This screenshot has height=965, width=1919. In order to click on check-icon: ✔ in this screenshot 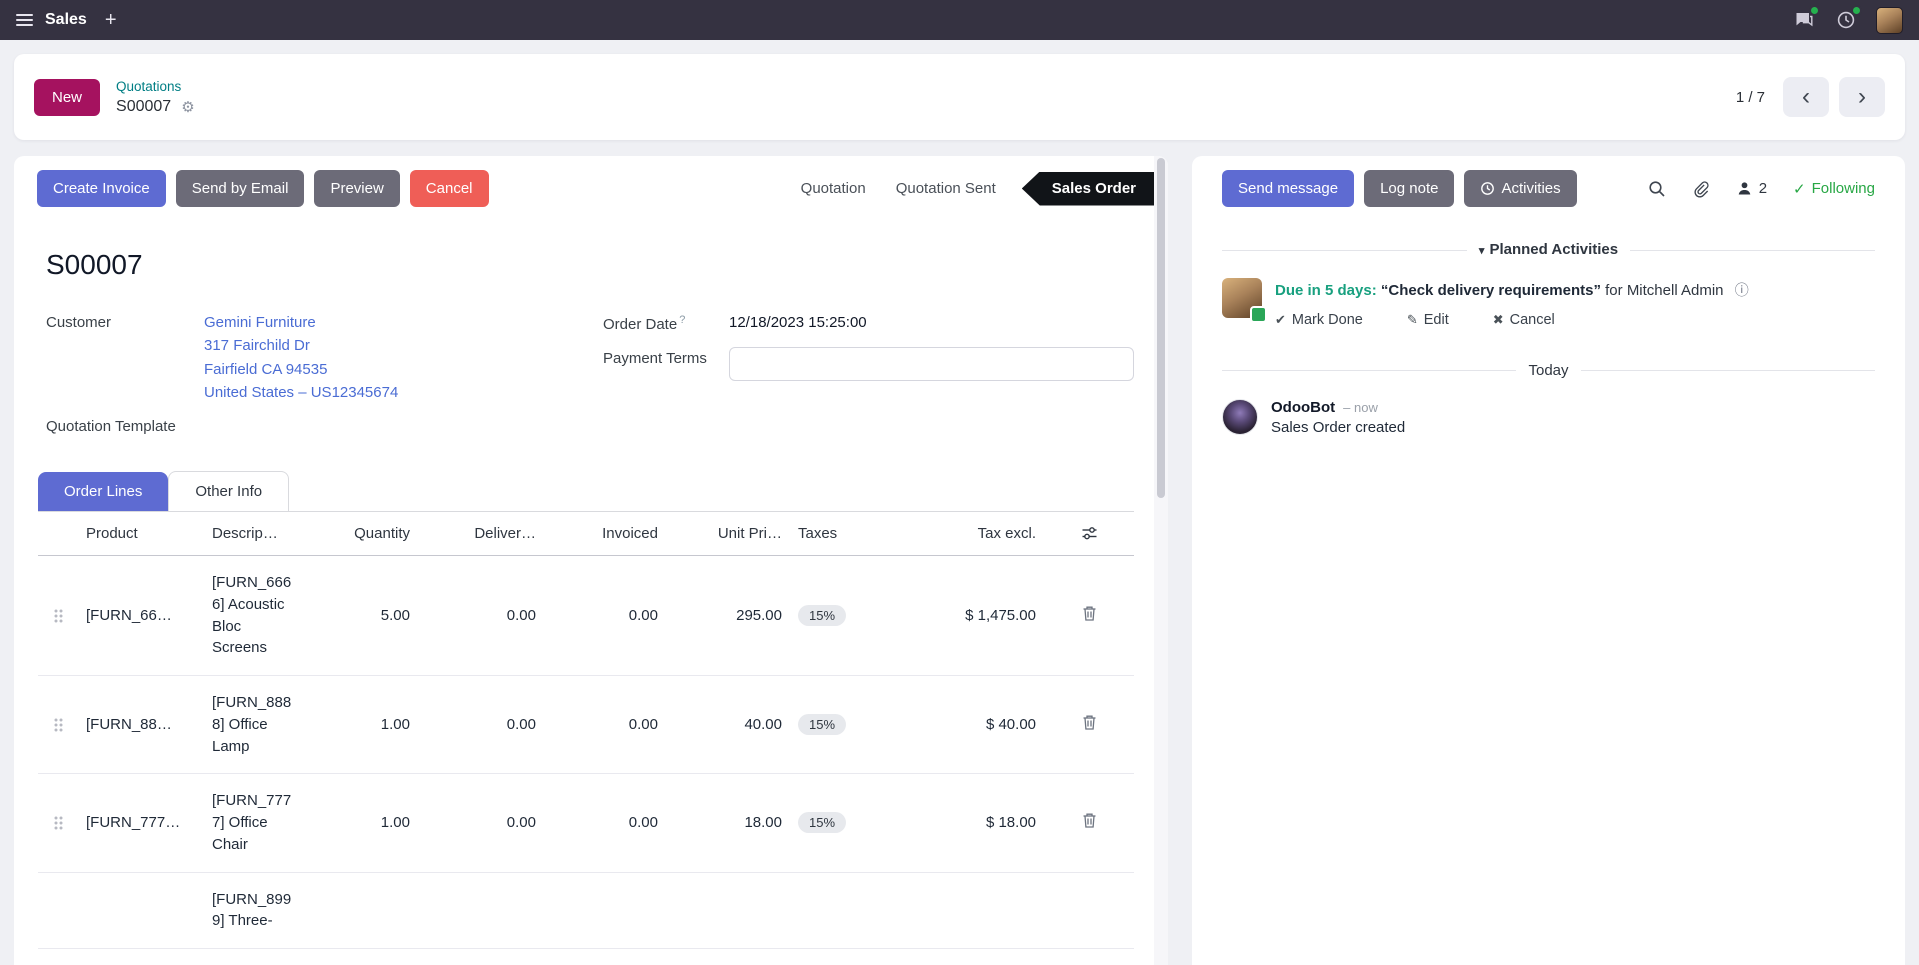, I will do `click(1280, 319)`.